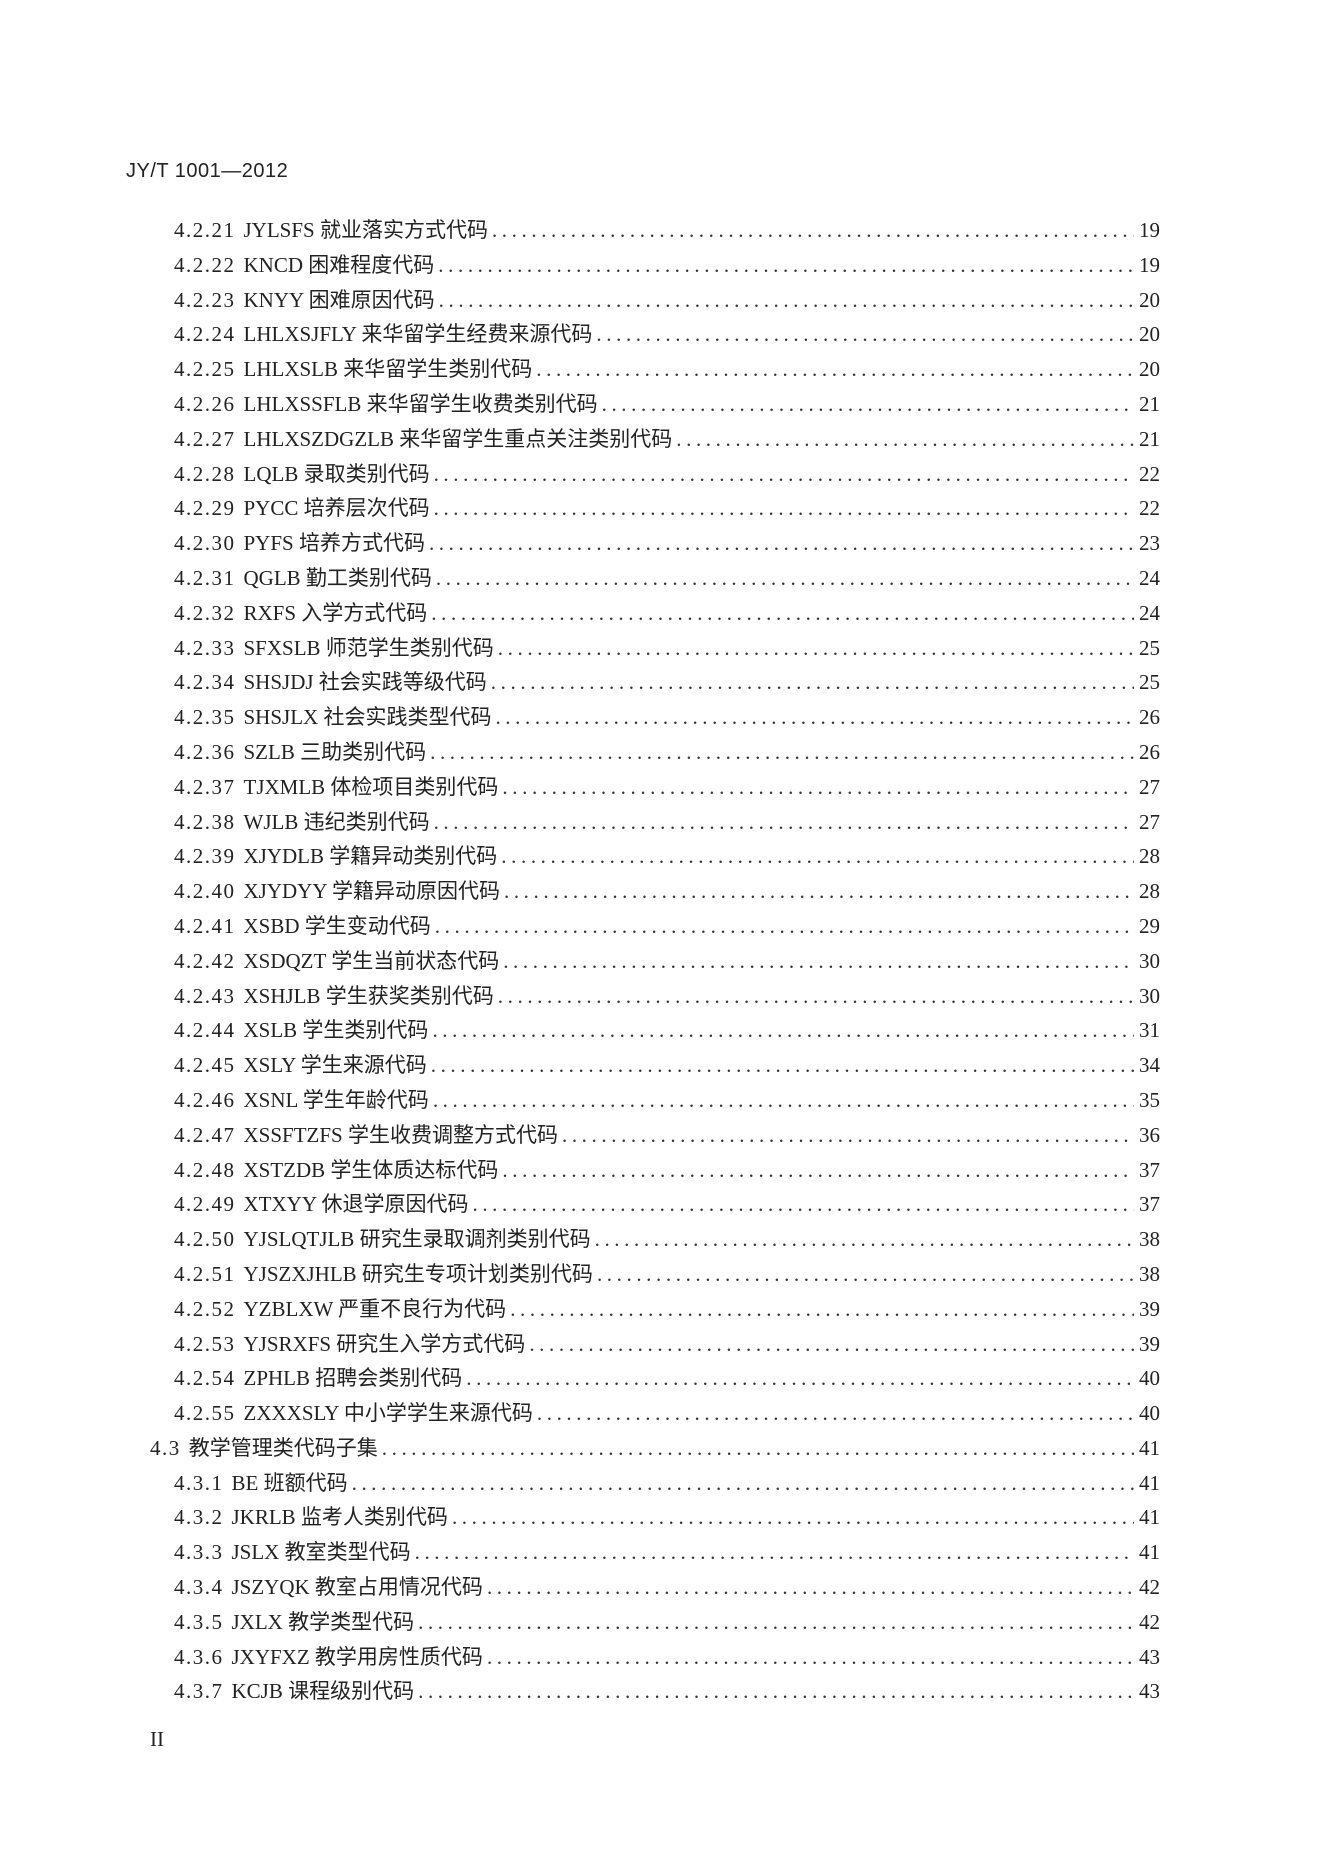 The image size is (1323, 1871). Describe the element at coordinates (655, 1552) in the screenshot. I see `toc-entry: 4.3.3 JSLX 教室类型代码 41` at that location.